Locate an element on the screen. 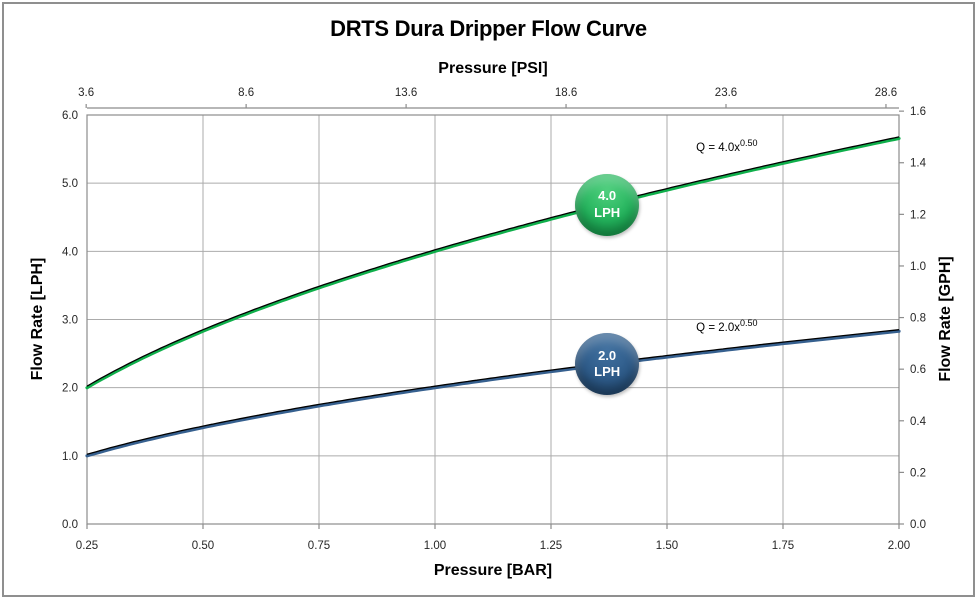 The height and width of the screenshot is (599, 977). chart-title: DRTS Dura Dripper Flow Curve is located at coordinates (488, 28).